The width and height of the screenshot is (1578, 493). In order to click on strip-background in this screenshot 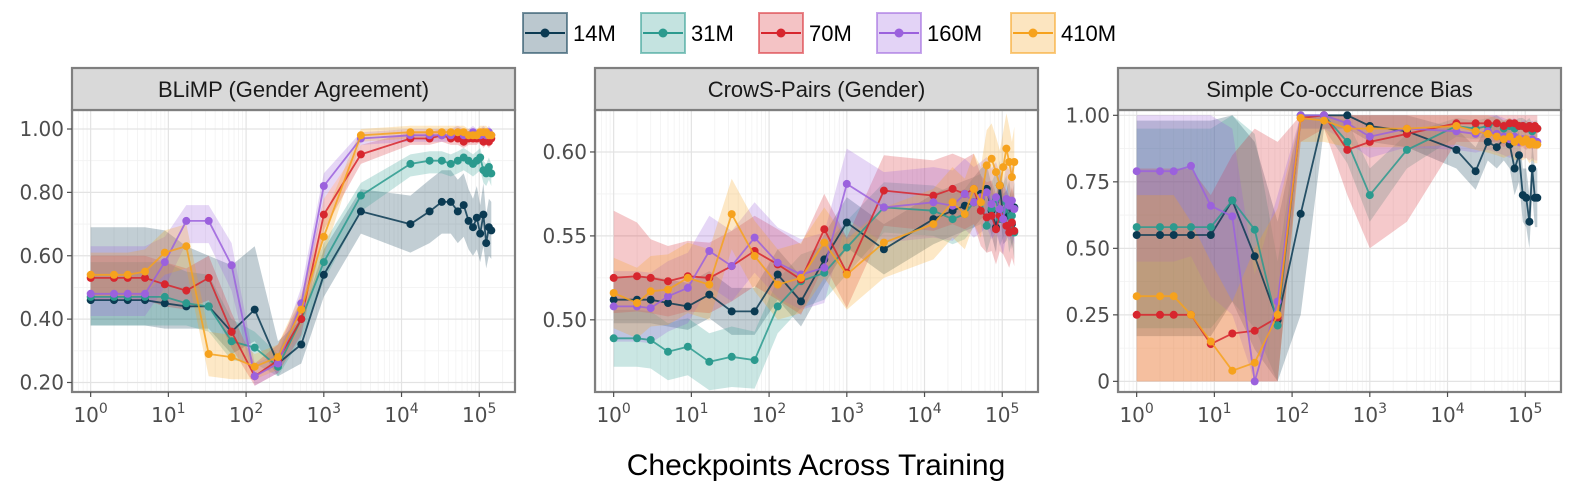, I will do `click(293, 89)`.